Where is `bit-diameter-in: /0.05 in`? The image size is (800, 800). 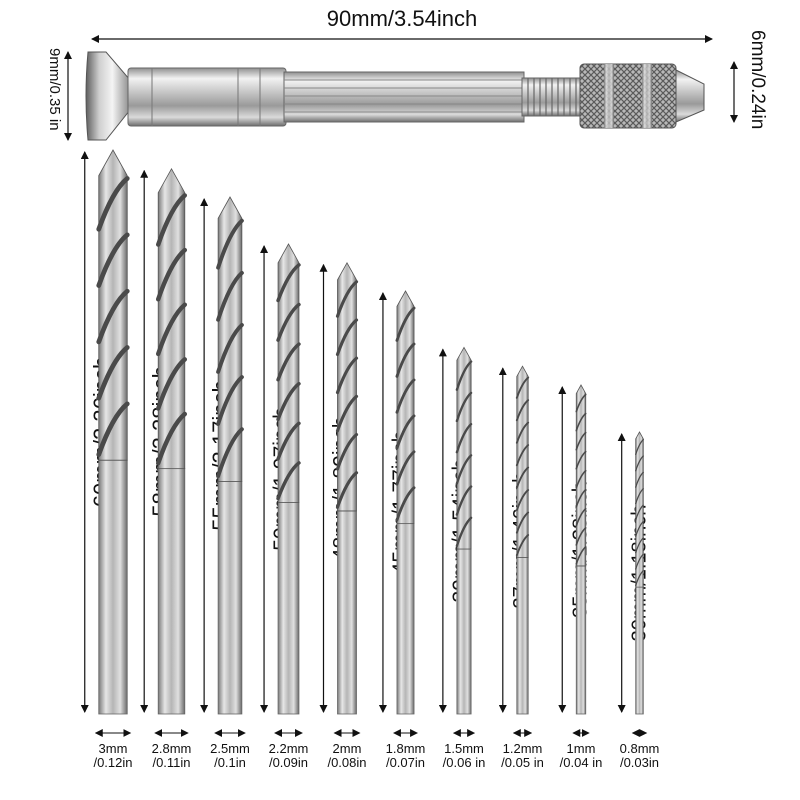 bit-diameter-in: /0.05 in is located at coordinates (522, 762).